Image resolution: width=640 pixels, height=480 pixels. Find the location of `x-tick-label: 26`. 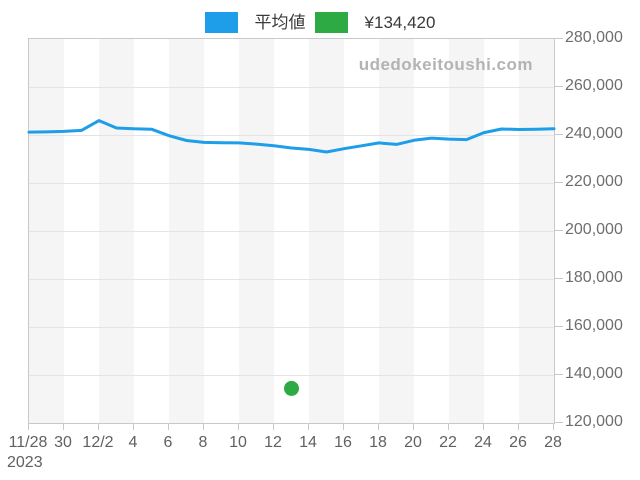

x-tick-label: 26 is located at coordinates (518, 442).